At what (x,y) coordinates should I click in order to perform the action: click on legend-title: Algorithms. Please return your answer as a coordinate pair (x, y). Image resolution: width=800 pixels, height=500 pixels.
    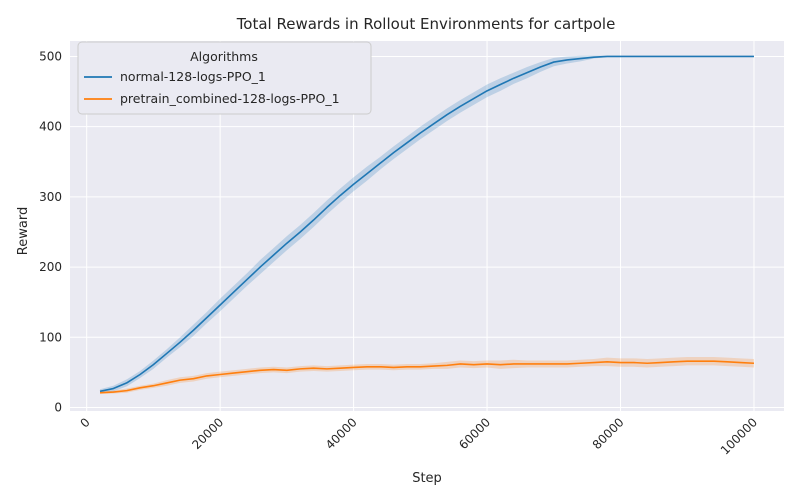
    Looking at the image, I should click on (224, 56).